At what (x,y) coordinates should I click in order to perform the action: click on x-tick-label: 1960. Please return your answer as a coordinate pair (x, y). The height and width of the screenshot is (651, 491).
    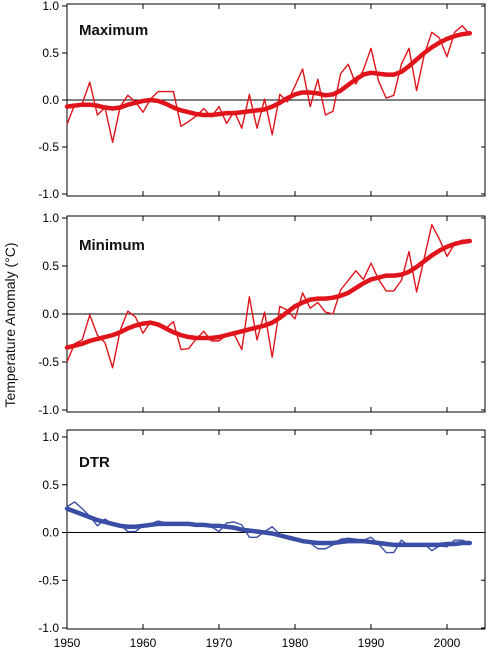
    Looking at the image, I should click on (143, 643).